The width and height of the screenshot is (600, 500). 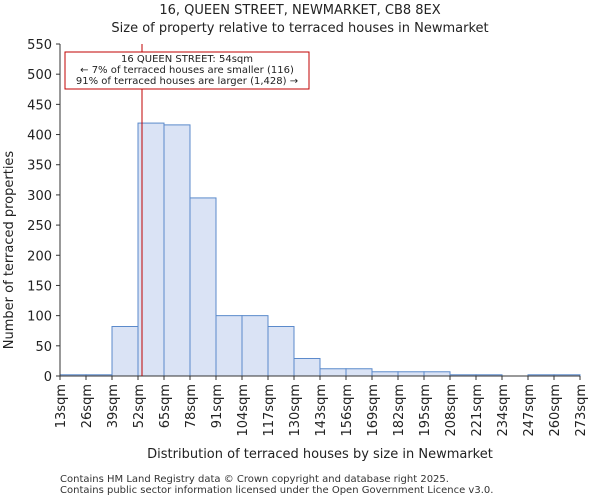 What do you see at coordinates (203, 287) in the screenshot?
I see `bar-78sqm` at bounding box center [203, 287].